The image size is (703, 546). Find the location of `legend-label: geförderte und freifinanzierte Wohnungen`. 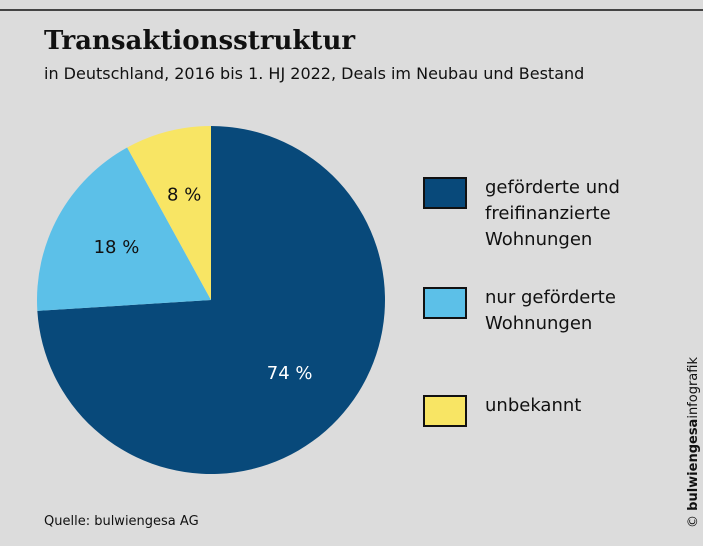

legend-label: geförderte und freifinanzierte Wohnungen is located at coordinates (552, 213).